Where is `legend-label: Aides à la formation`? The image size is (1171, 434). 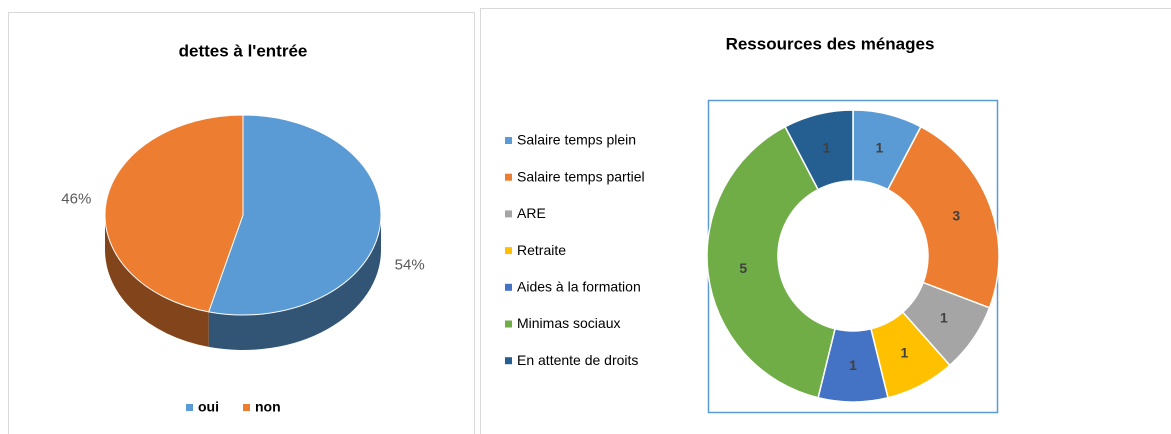 legend-label: Aides à la formation is located at coordinates (579, 287).